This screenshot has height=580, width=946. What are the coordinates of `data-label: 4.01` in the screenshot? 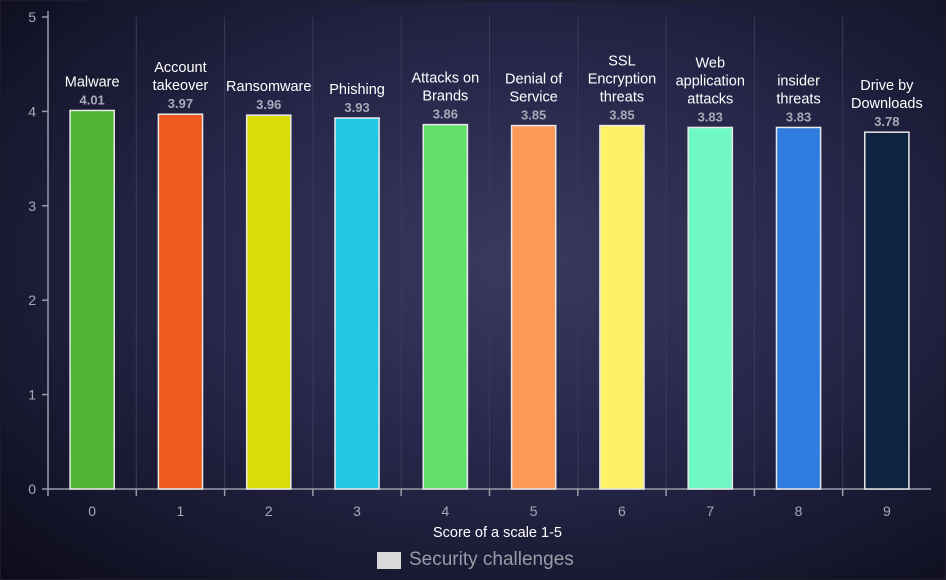 It's located at (91, 99).